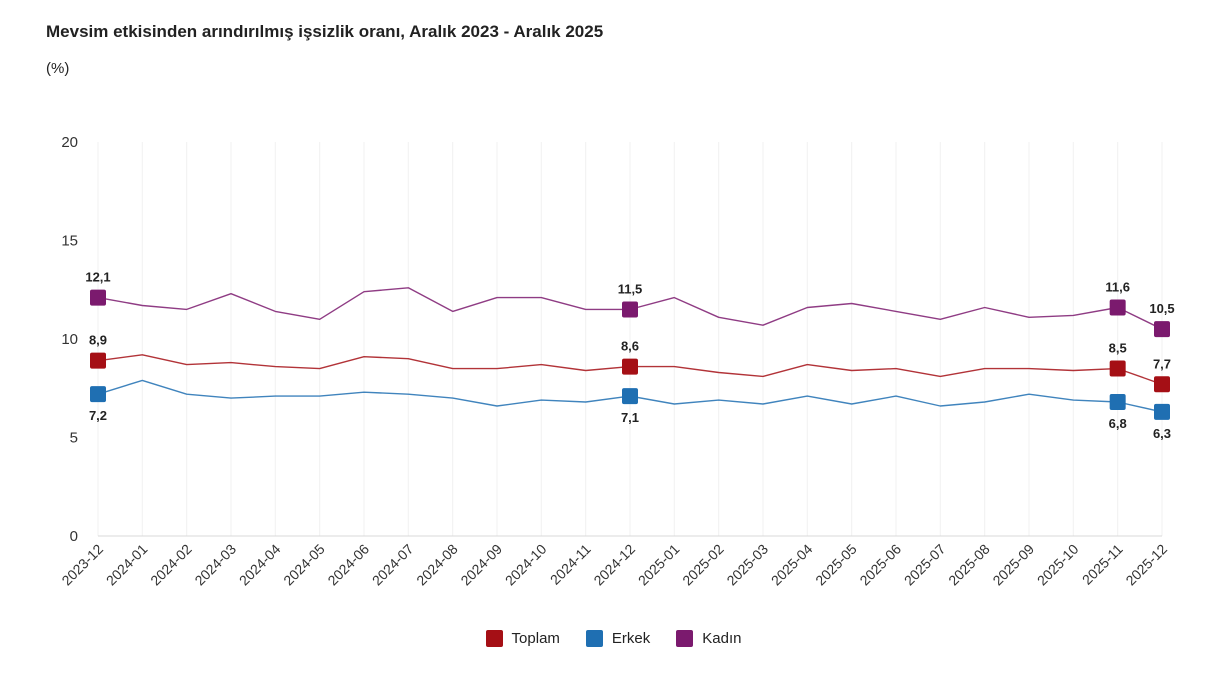 The height and width of the screenshot is (675, 1227). What do you see at coordinates (630, 288) in the screenshot?
I see `data-label: 11,5` at bounding box center [630, 288].